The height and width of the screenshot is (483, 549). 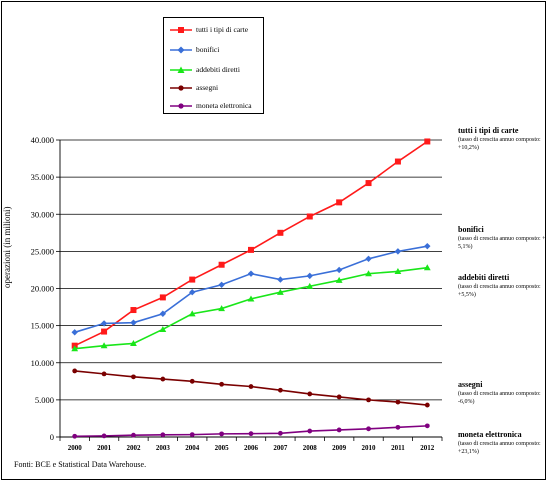 What do you see at coordinates (80, 464) in the screenshot?
I see `source-note: Fonti: BCE e Statistical Data Warehouse.` at bounding box center [80, 464].